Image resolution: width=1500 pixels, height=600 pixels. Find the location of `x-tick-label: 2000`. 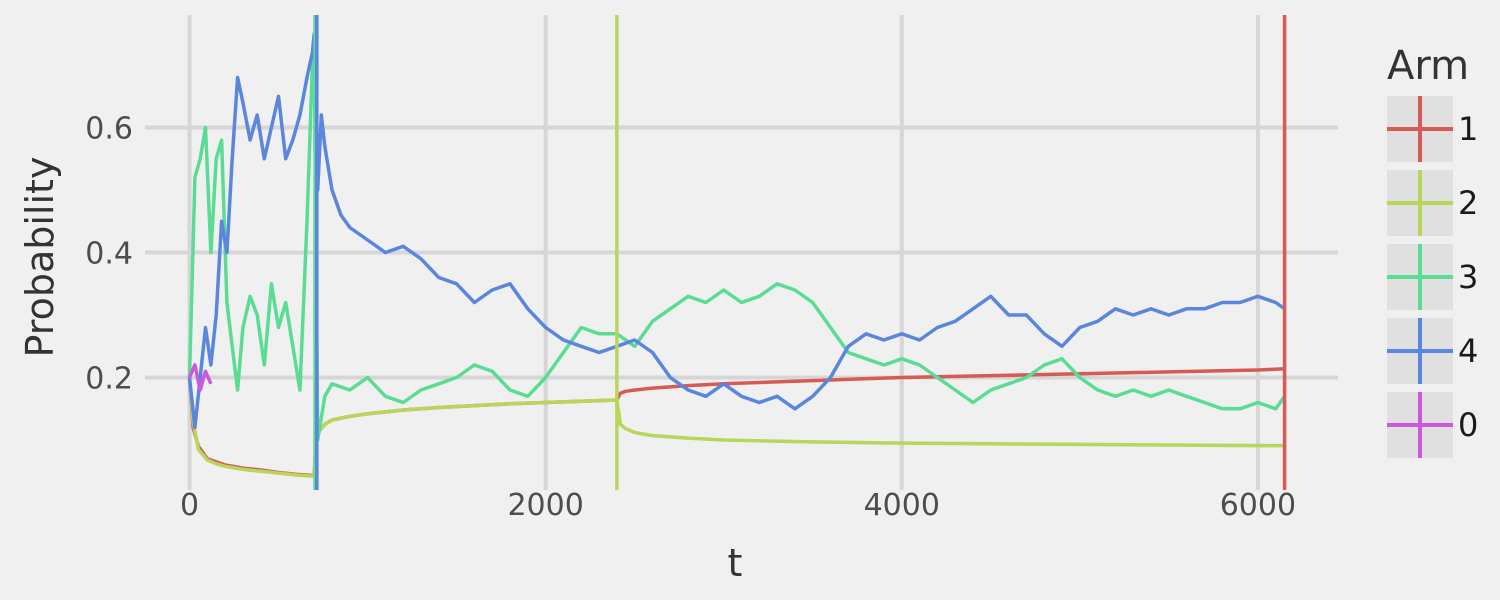

x-tick-label: 2000 is located at coordinates (545, 505).